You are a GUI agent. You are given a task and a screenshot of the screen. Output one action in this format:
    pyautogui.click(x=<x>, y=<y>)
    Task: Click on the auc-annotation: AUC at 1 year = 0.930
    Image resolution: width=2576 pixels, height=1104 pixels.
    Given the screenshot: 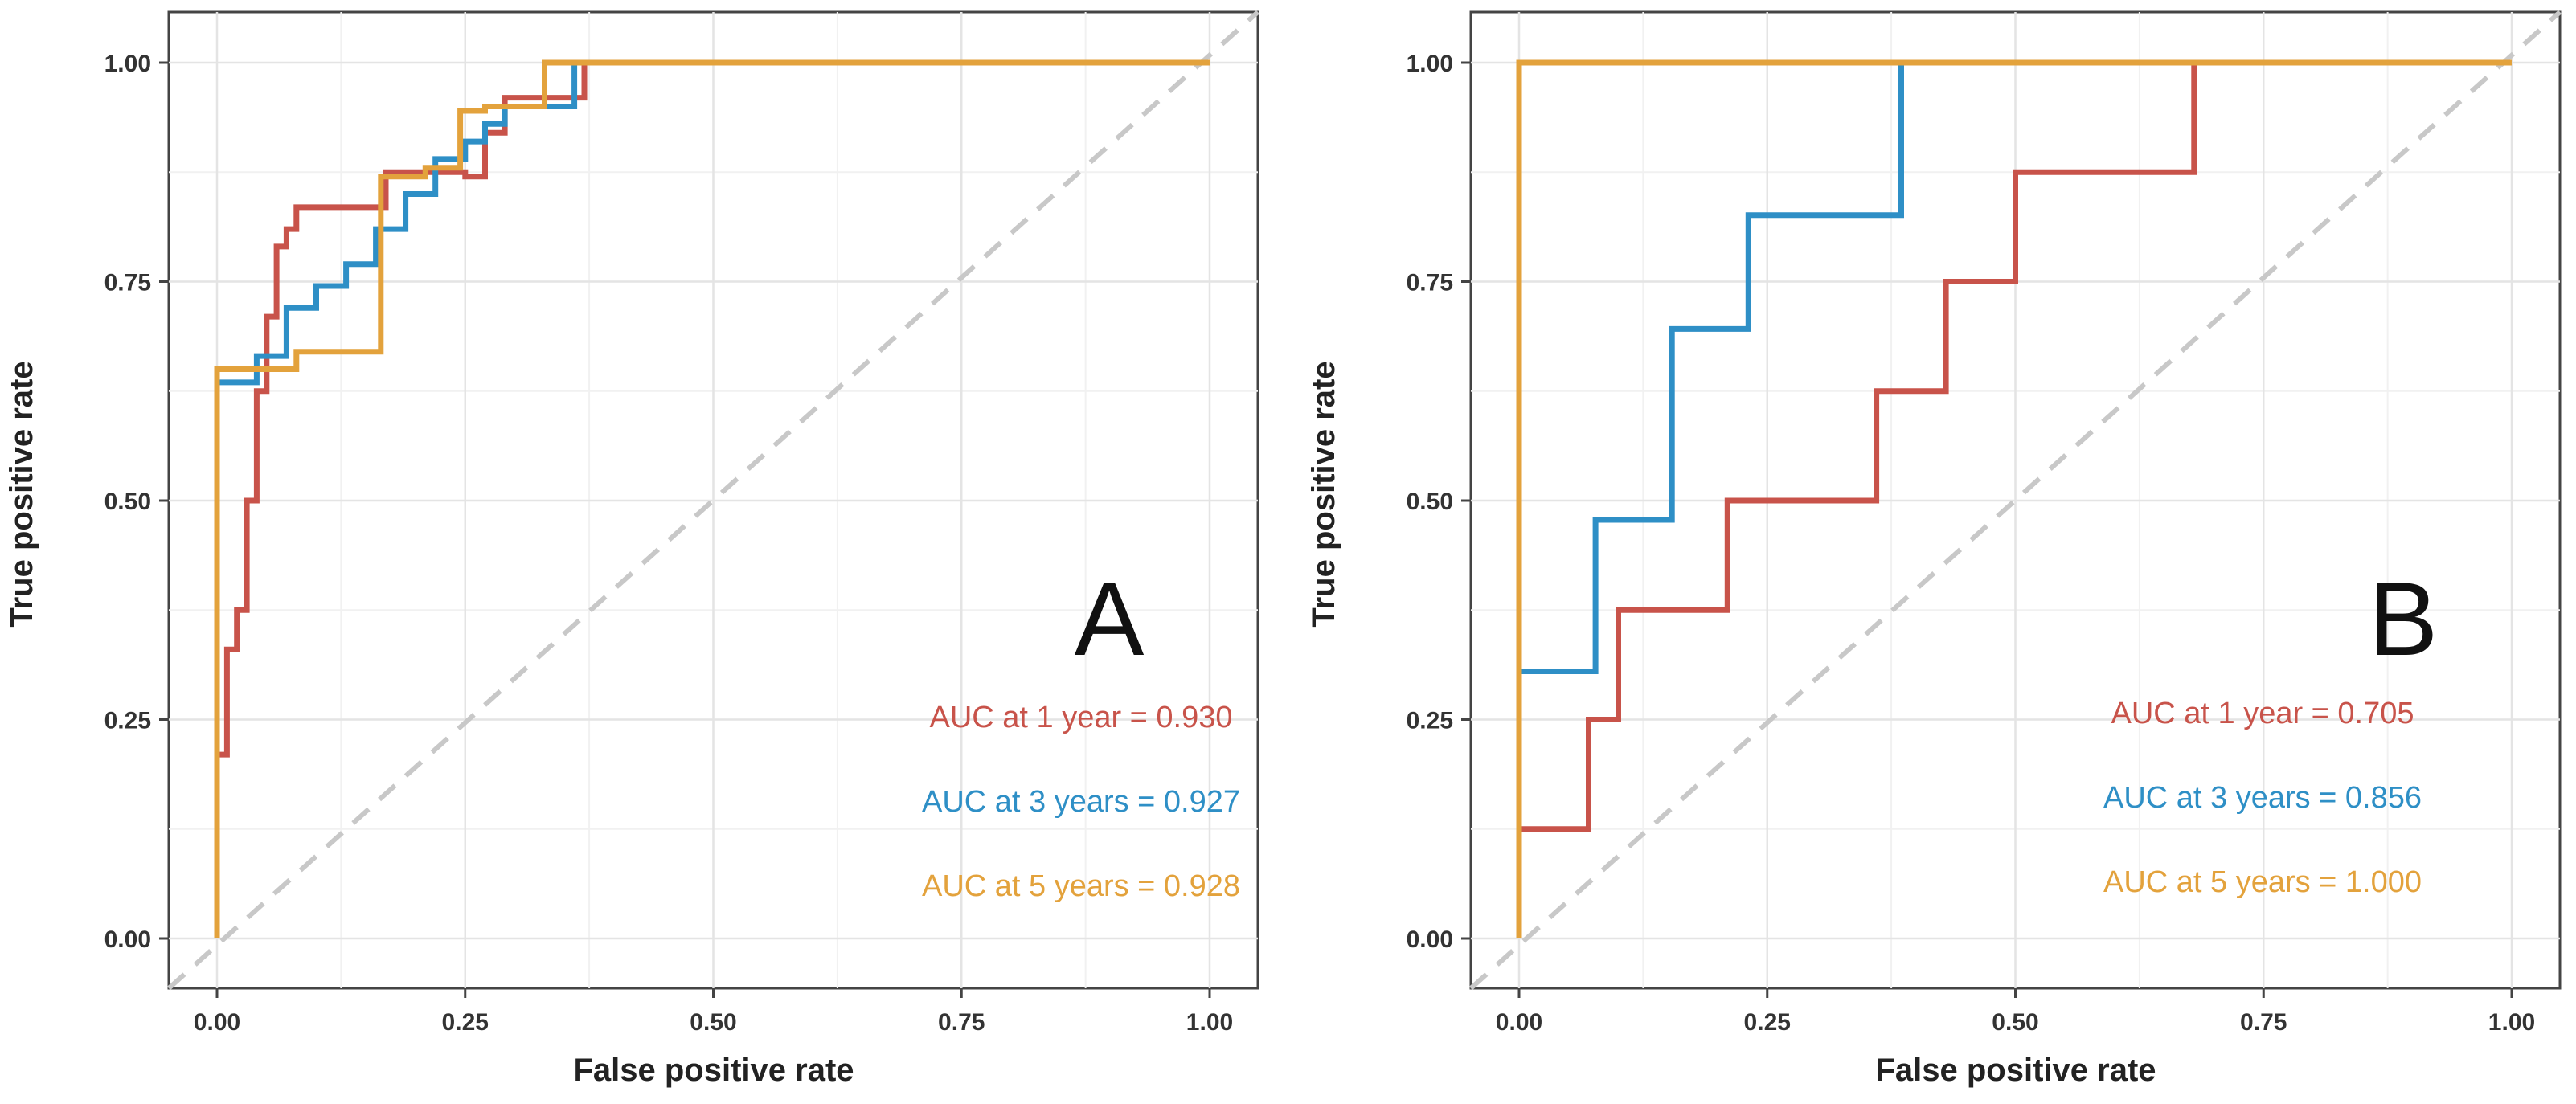 What is the action you would take?
    pyautogui.click(x=1080, y=718)
    